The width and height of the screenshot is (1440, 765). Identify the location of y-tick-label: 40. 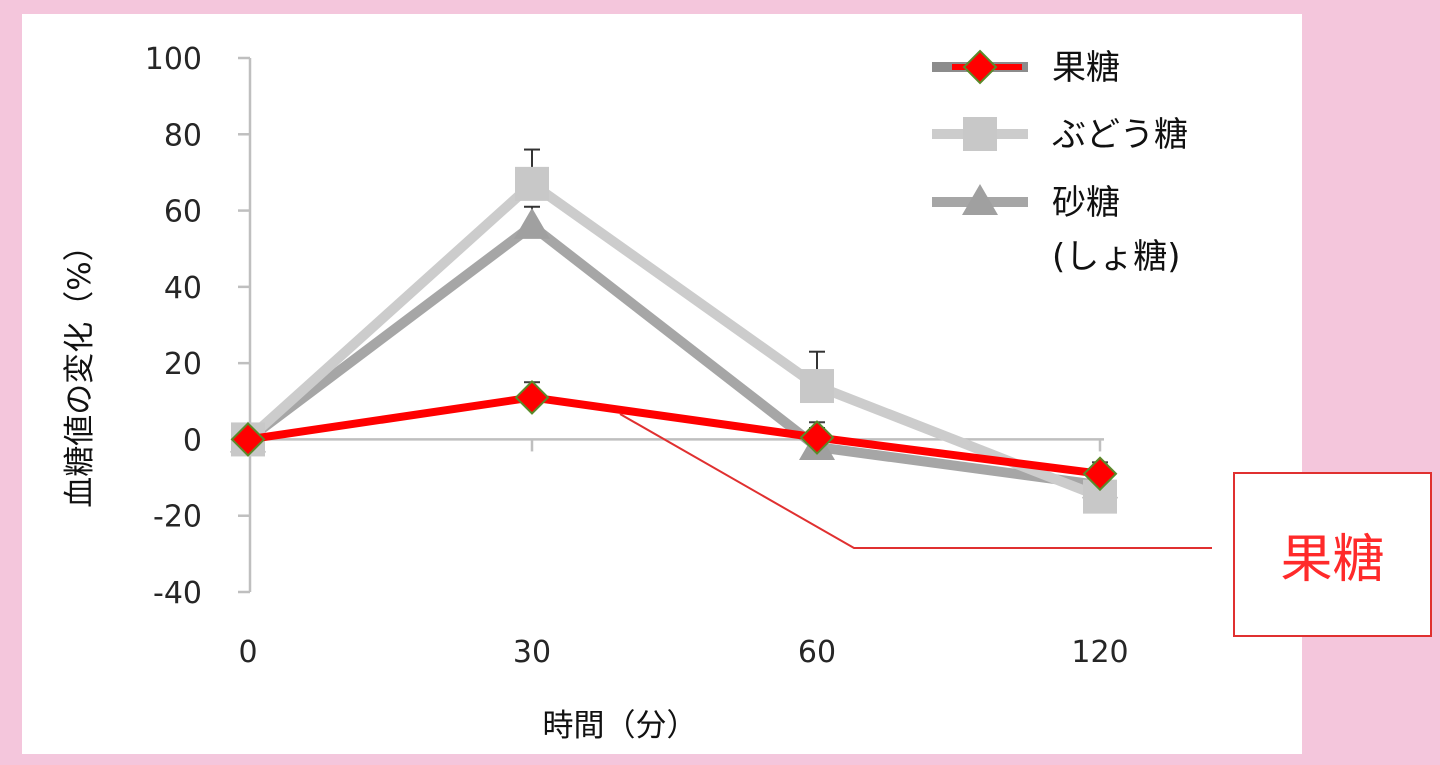
(183, 288).